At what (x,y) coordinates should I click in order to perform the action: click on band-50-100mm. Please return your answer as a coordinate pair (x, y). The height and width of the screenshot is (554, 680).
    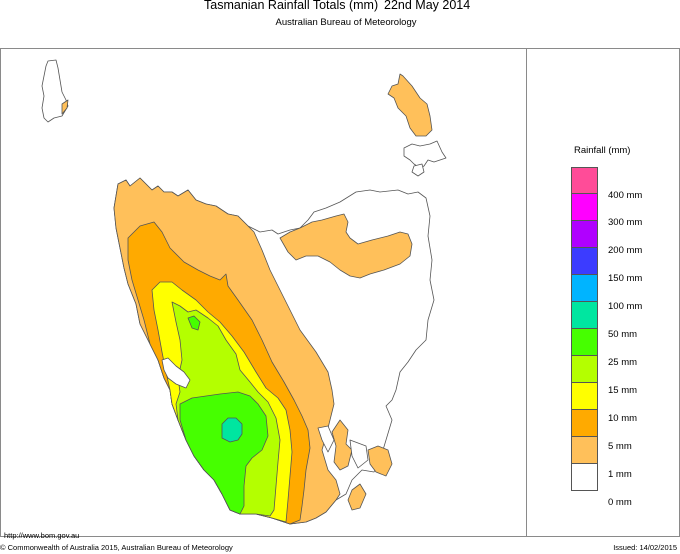
    Looking at the image, I should click on (232, 430).